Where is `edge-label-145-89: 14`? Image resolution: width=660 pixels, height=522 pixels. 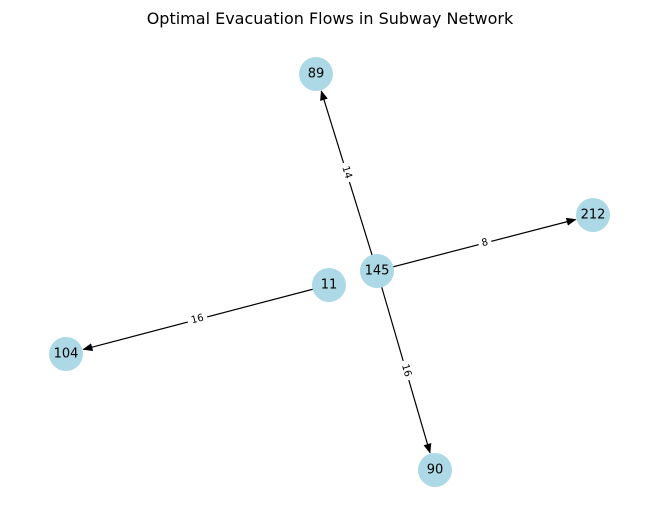 edge-label-145-89: 14 is located at coordinates (346, 172).